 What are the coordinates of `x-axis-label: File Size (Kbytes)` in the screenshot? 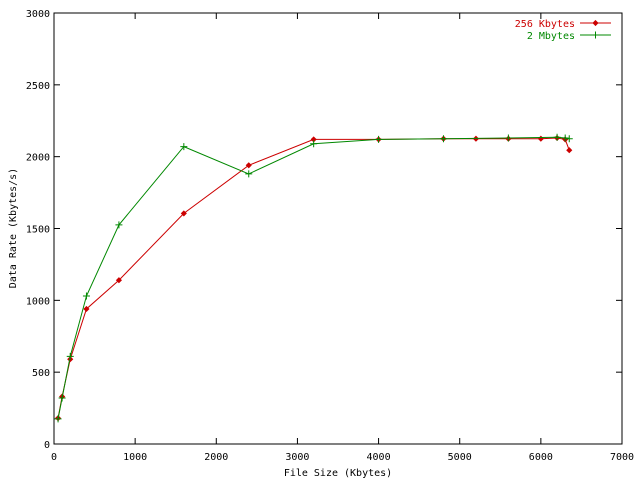 It's located at (338, 473).